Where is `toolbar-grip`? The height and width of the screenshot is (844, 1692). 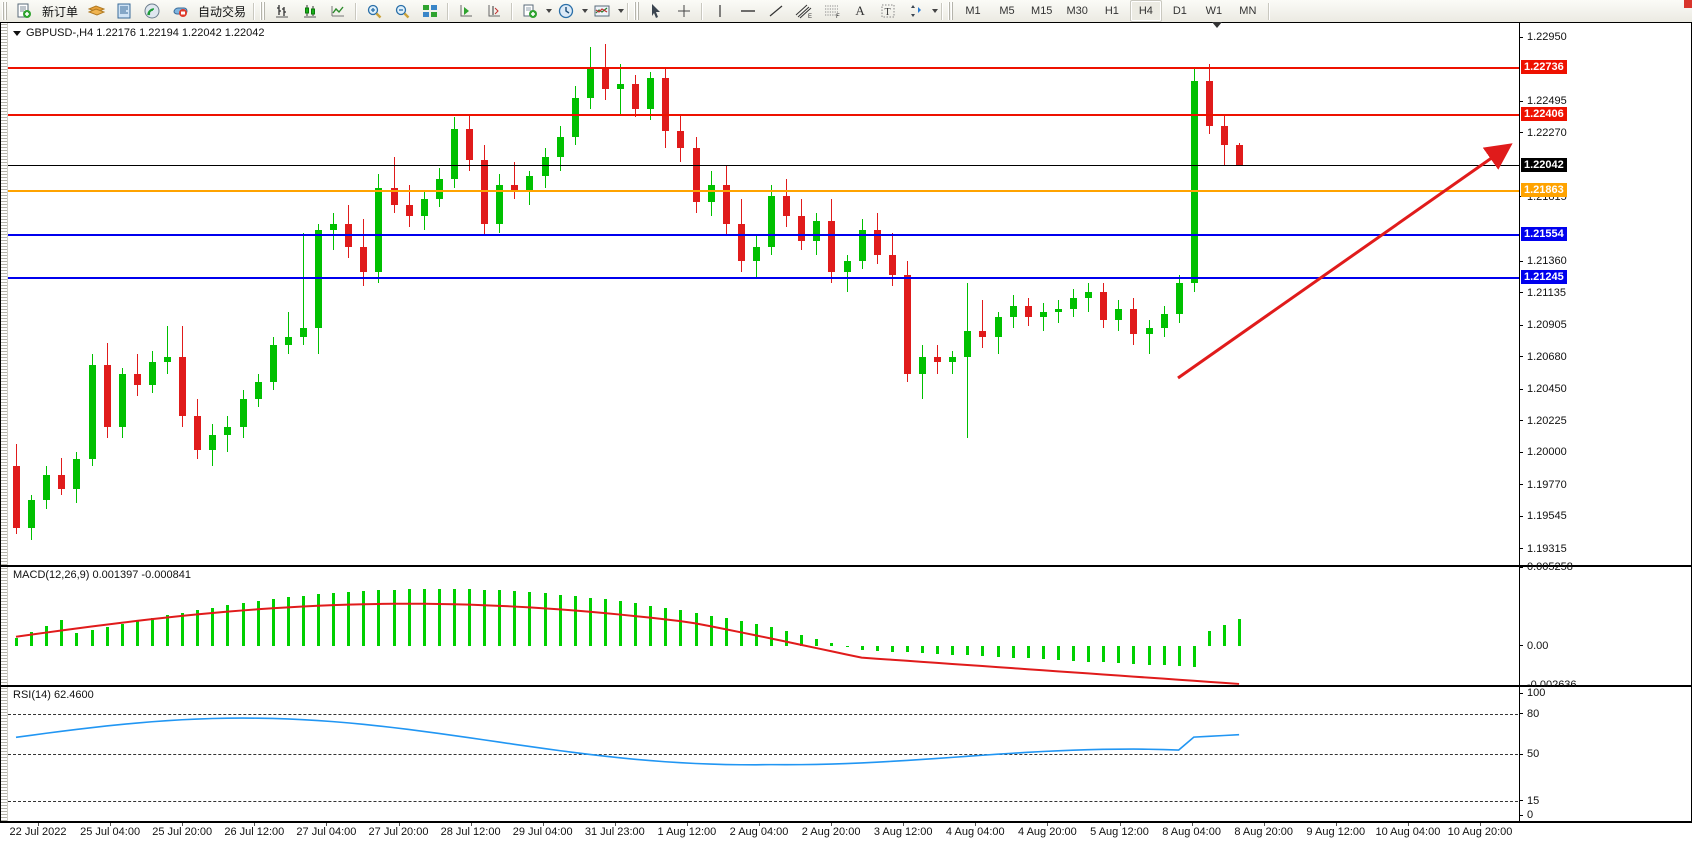
toolbar-grip is located at coordinates (4, 11).